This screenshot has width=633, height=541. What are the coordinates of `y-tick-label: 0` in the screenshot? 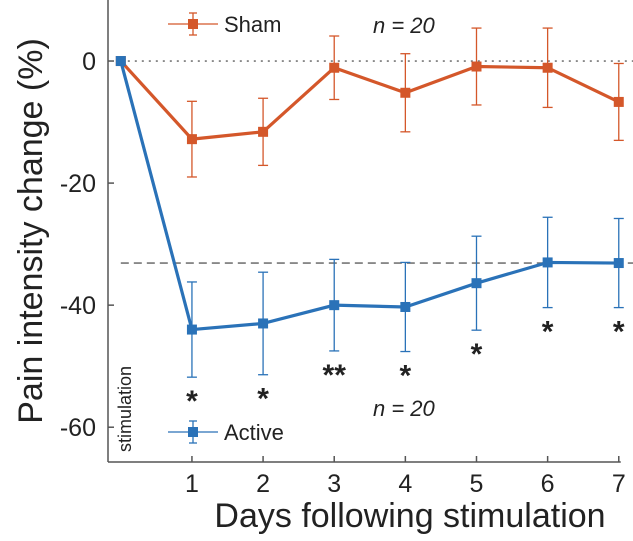 It's located at (89, 62).